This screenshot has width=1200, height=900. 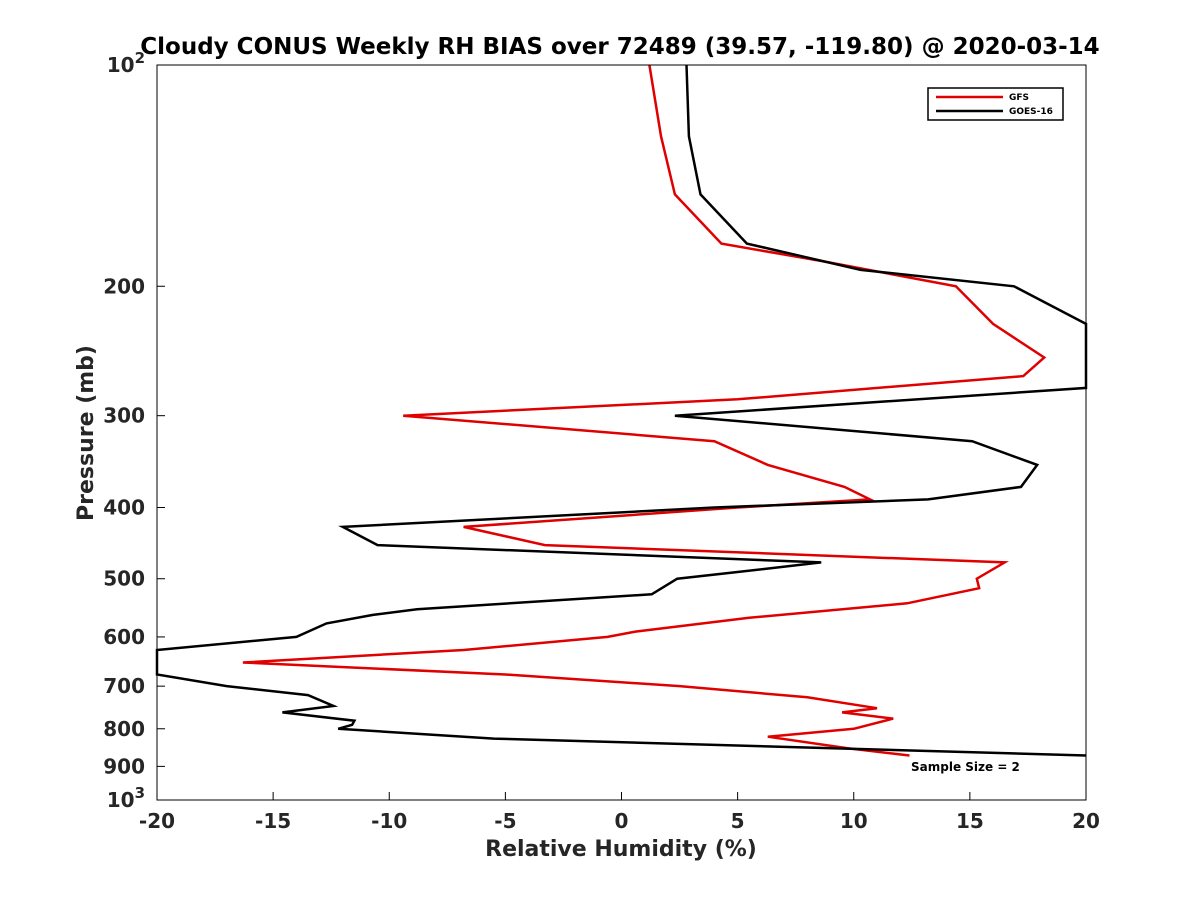 What do you see at coordinates (505, 821) in the screenshot?
I see `x-tick-label: -5` at bounding box center [505, 821].